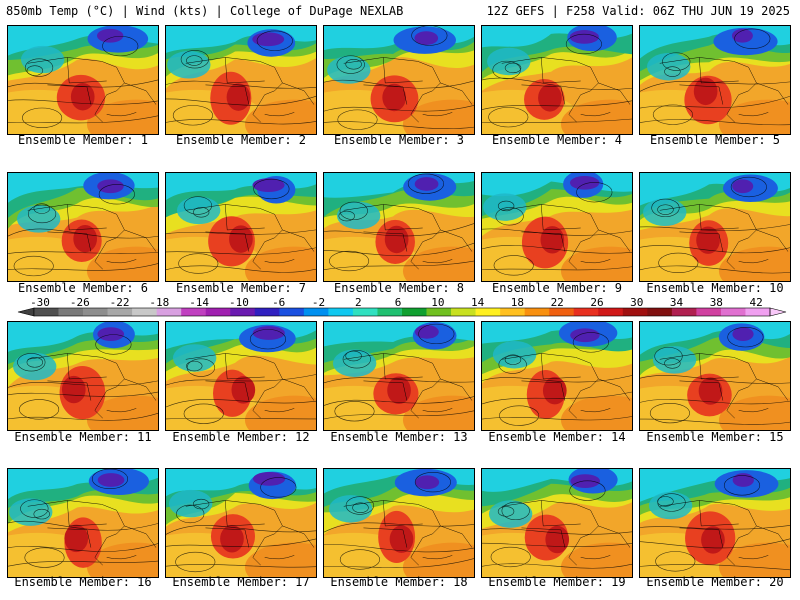 The height and width of the screenshot is (600, 800). What do you see at coordinates (716, 303) in the screenshot?
I see `colorbar-tick-label: 38` at bounding box center [716, 303].